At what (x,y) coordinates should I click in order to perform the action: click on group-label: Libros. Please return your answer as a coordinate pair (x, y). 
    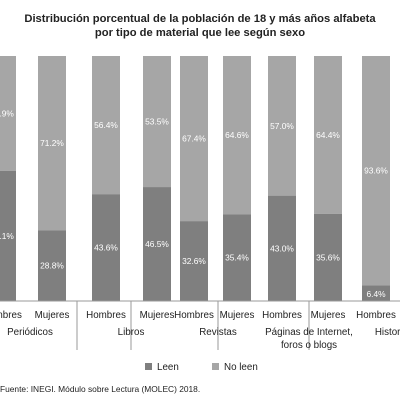
    Looking at the image, I should click on (131, 332).